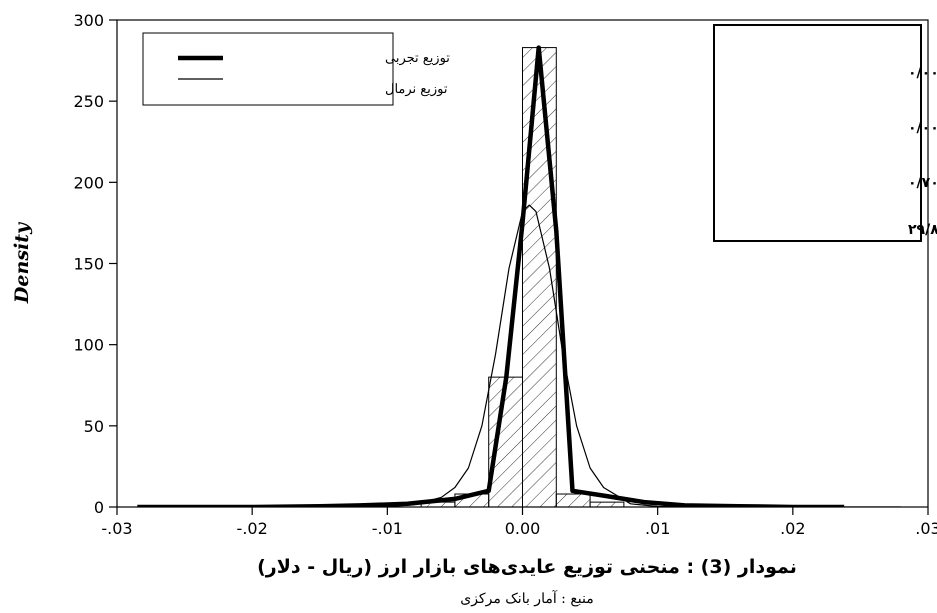  Describe the element at coordinates (792, 528) in the screenshot. I see `x-tick-label-5: .02` at that location.